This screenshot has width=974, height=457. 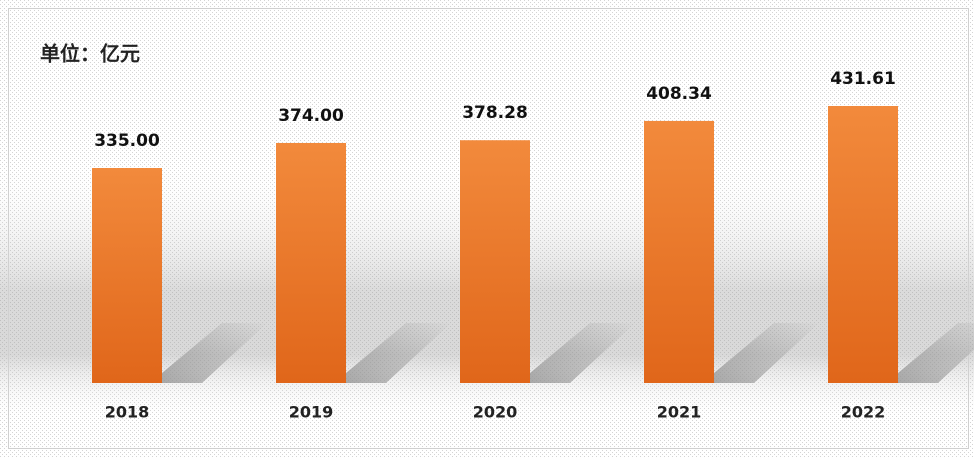 I want to click on value-label: 335.00, so click(x=127, y=141).